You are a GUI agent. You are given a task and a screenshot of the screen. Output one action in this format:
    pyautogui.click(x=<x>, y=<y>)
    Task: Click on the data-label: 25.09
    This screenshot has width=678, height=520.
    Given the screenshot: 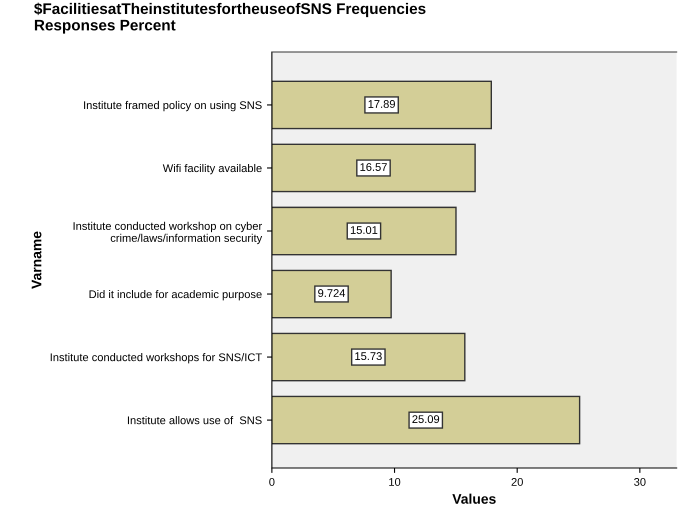 What is the action you would take?
    pyautogui.click(x=426, y=419)
    